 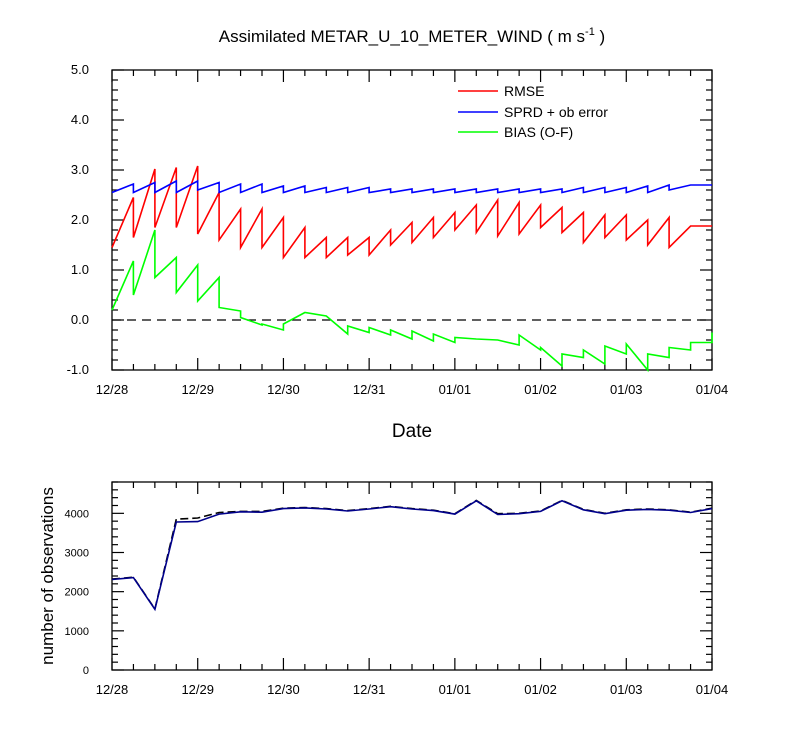 I want to click on y-tick-label: 3.0, so click(x=80, y=169).